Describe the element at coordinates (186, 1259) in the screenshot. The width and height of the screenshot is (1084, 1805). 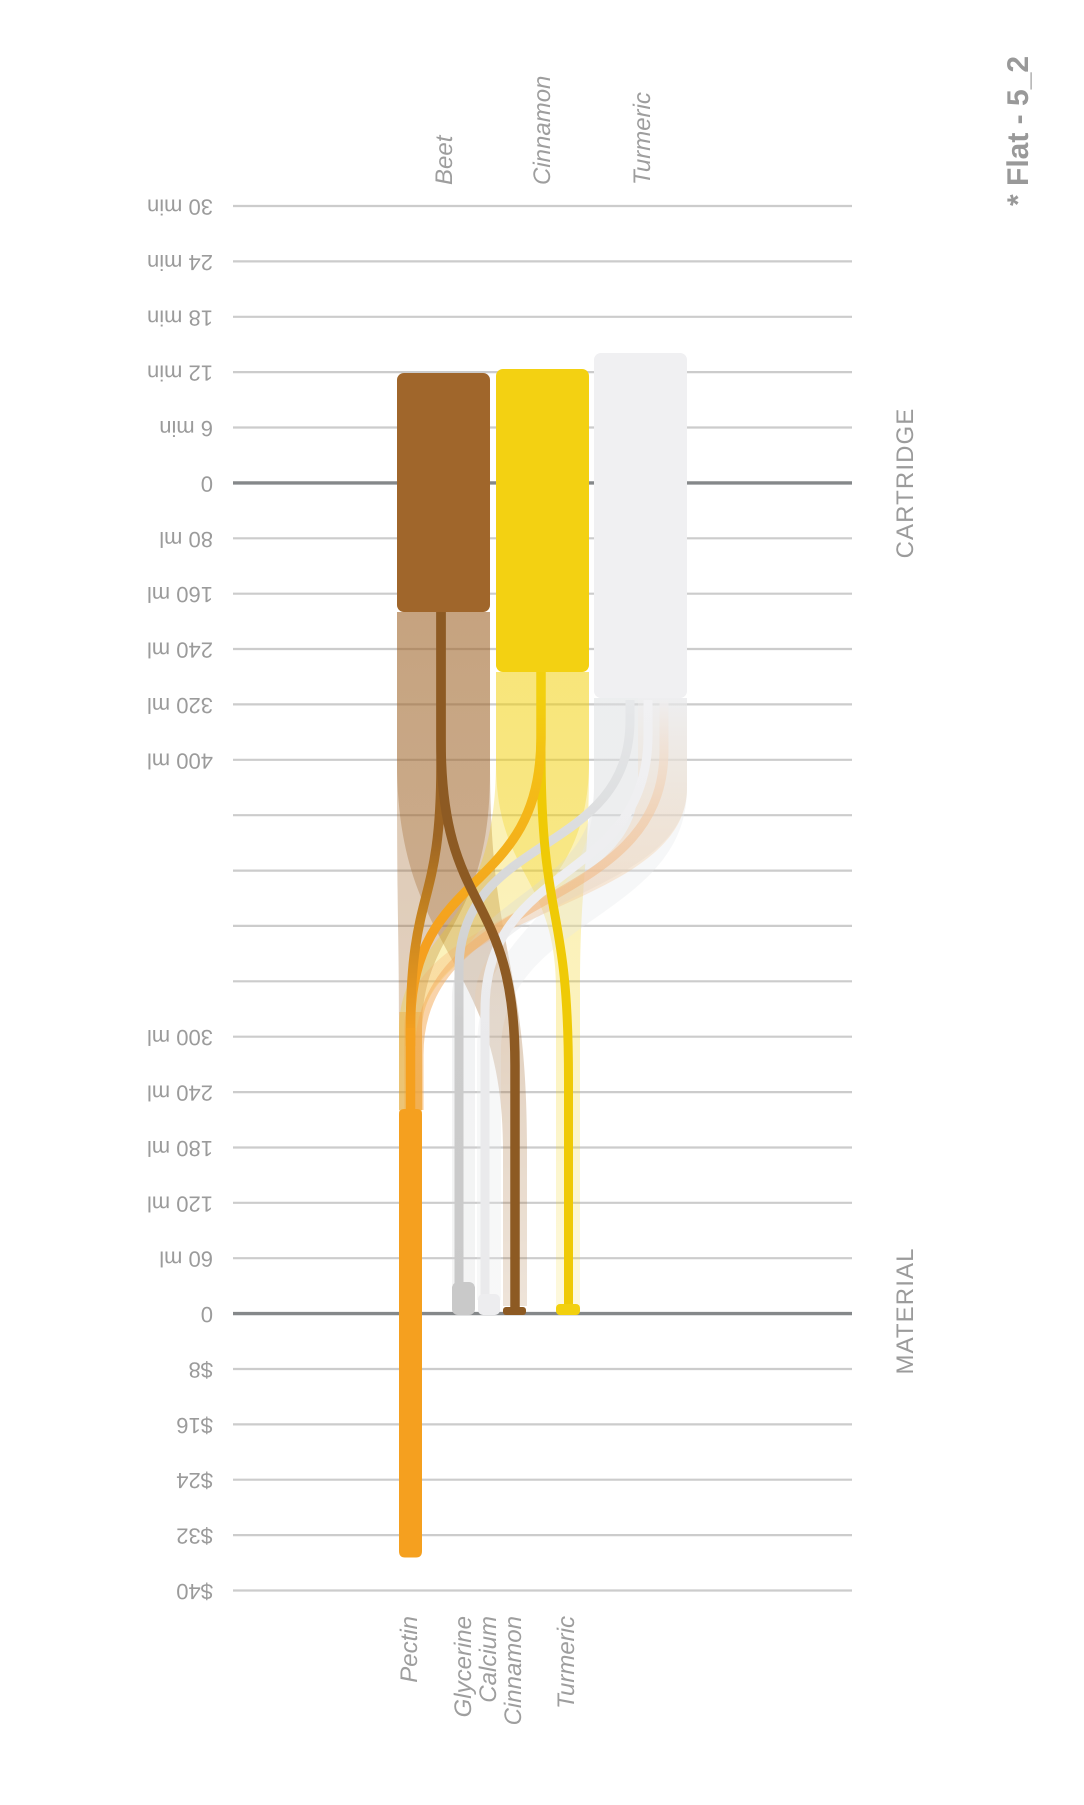
I see `svg-text: 60 ml` at that location.